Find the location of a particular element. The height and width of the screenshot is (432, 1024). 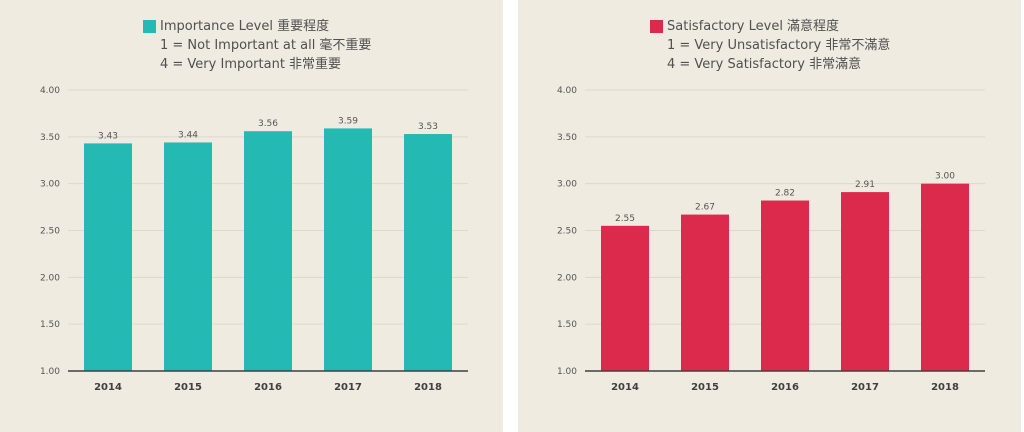

data-label: 3.53 is located at coordinates (428, 127).